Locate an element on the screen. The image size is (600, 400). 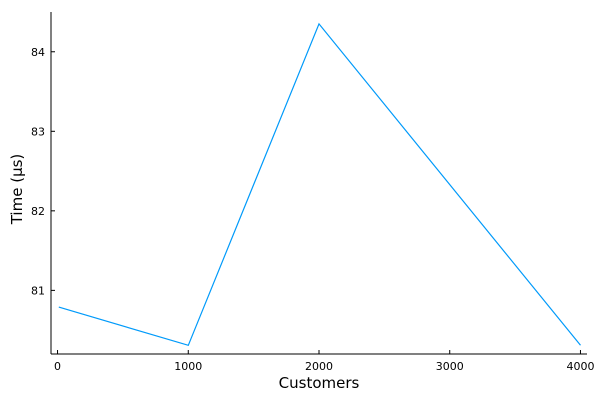
x-axis-ticks: 0 1000 2000 3000 4000 is located at coordinates (324, 361).